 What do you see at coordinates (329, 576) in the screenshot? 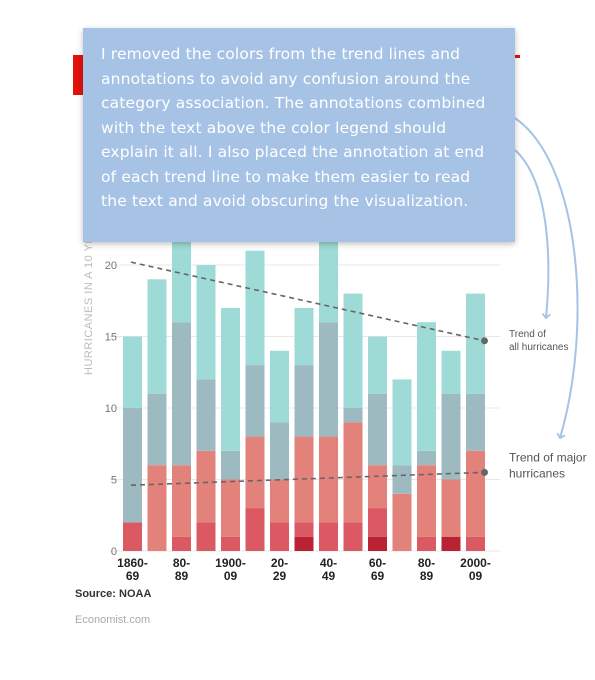
I see `x-tick-8-line-1: 49` at bounding box center [329, 576].